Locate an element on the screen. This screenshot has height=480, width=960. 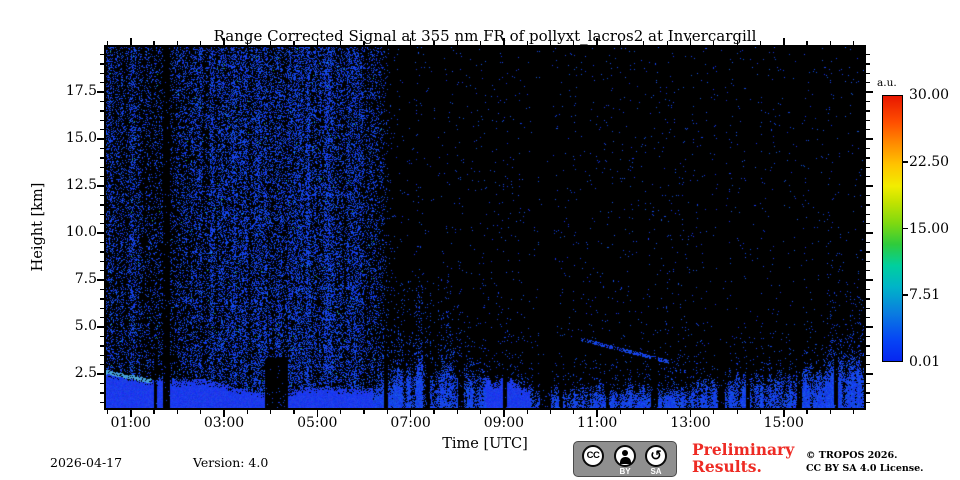
x-tick-label: 03:00 is located at coordinates (224, 423).